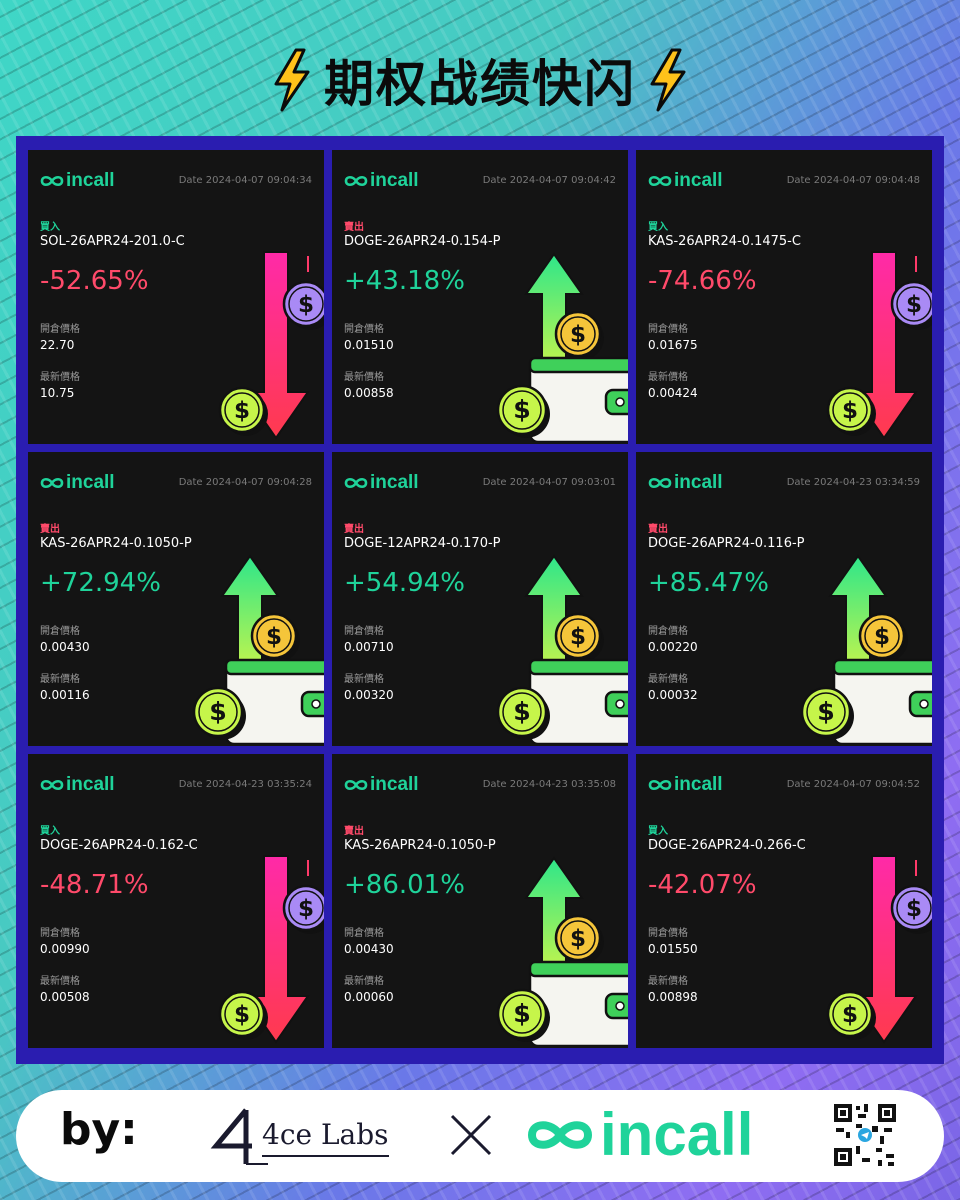  Describe the element at coordinates (673, 949) in the screenshot. I see `open-price-value: 0.01550` at that location.